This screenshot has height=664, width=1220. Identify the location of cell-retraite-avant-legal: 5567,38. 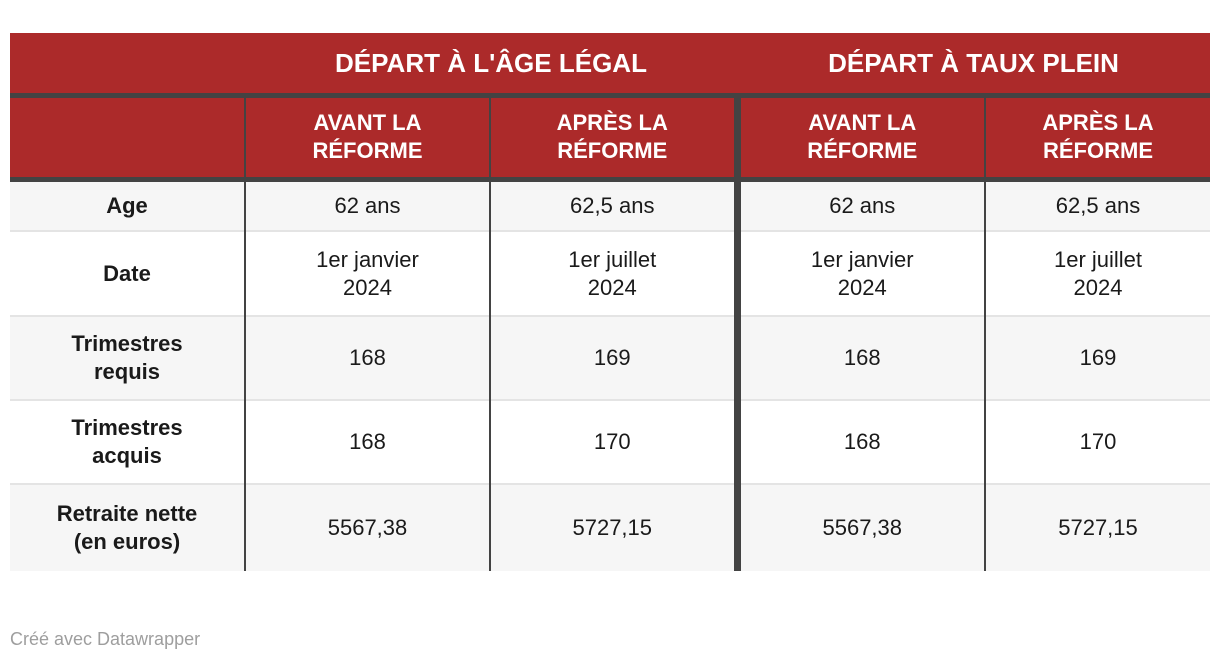
(367, 527).